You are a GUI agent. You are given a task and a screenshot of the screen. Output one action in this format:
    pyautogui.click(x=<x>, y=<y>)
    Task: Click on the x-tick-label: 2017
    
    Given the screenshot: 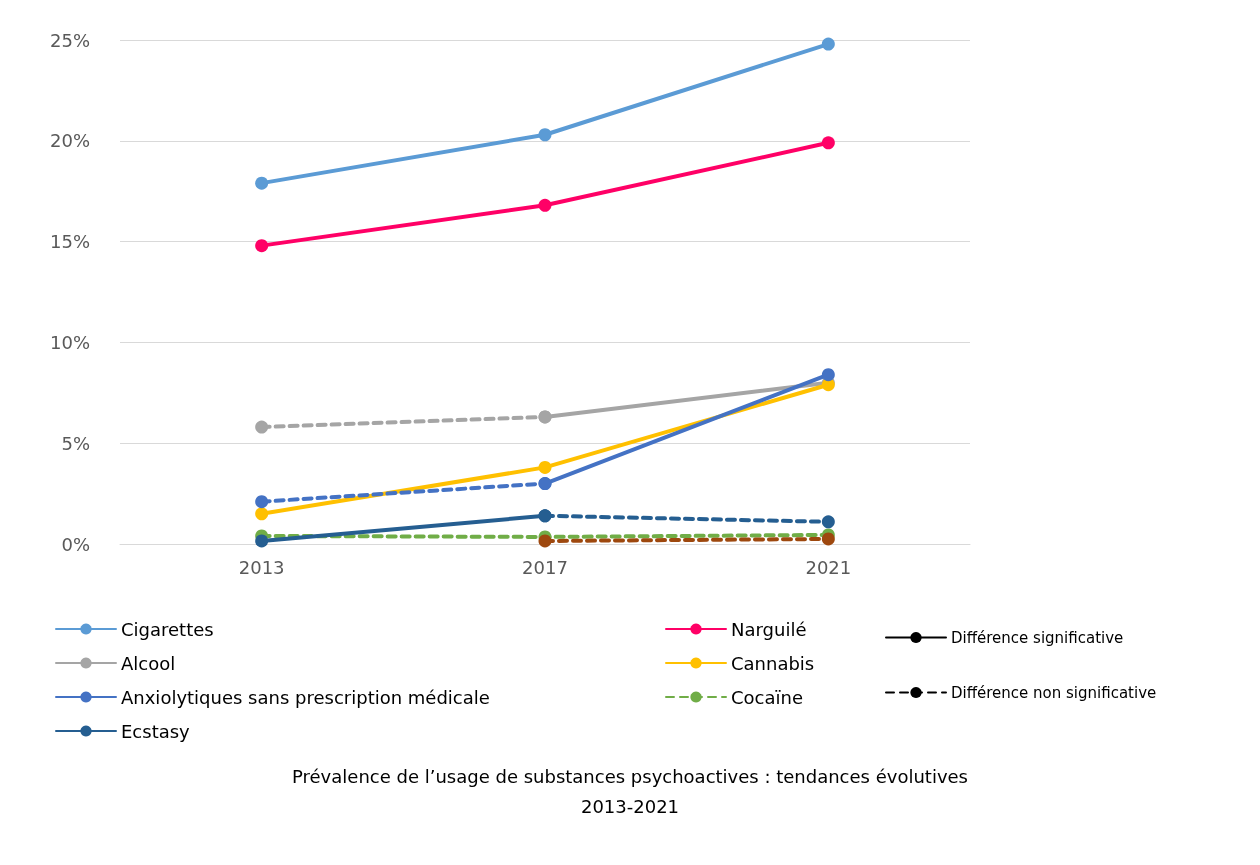 What is the action you would take?
    pyautogui.click(x=545, y=567)
    